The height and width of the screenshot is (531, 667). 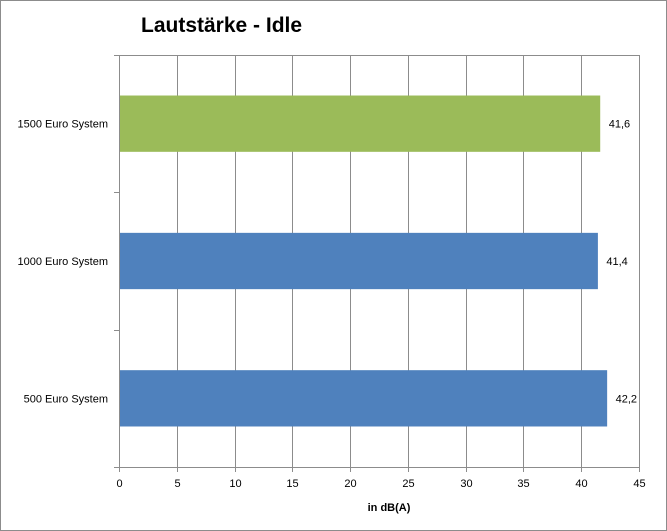 I want to click on x-tick-label: 35, so click(x=523, y=484).